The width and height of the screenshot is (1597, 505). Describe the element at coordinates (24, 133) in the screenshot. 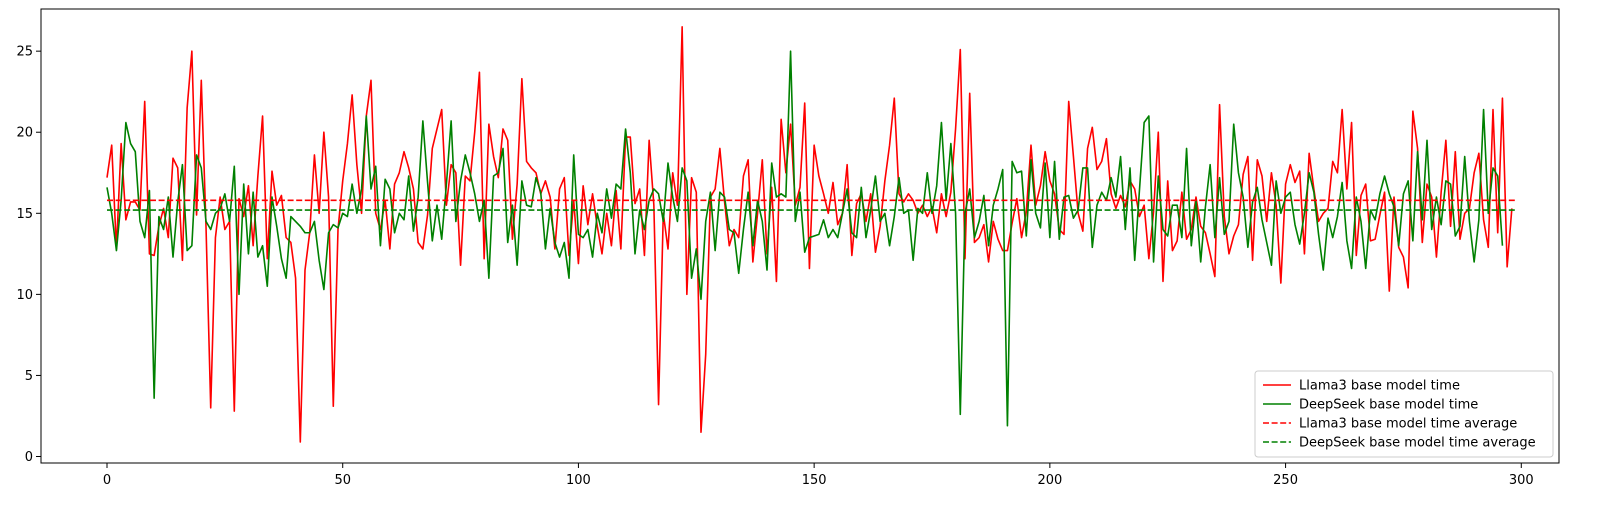

I see `y-tick-label: 20` at that location.